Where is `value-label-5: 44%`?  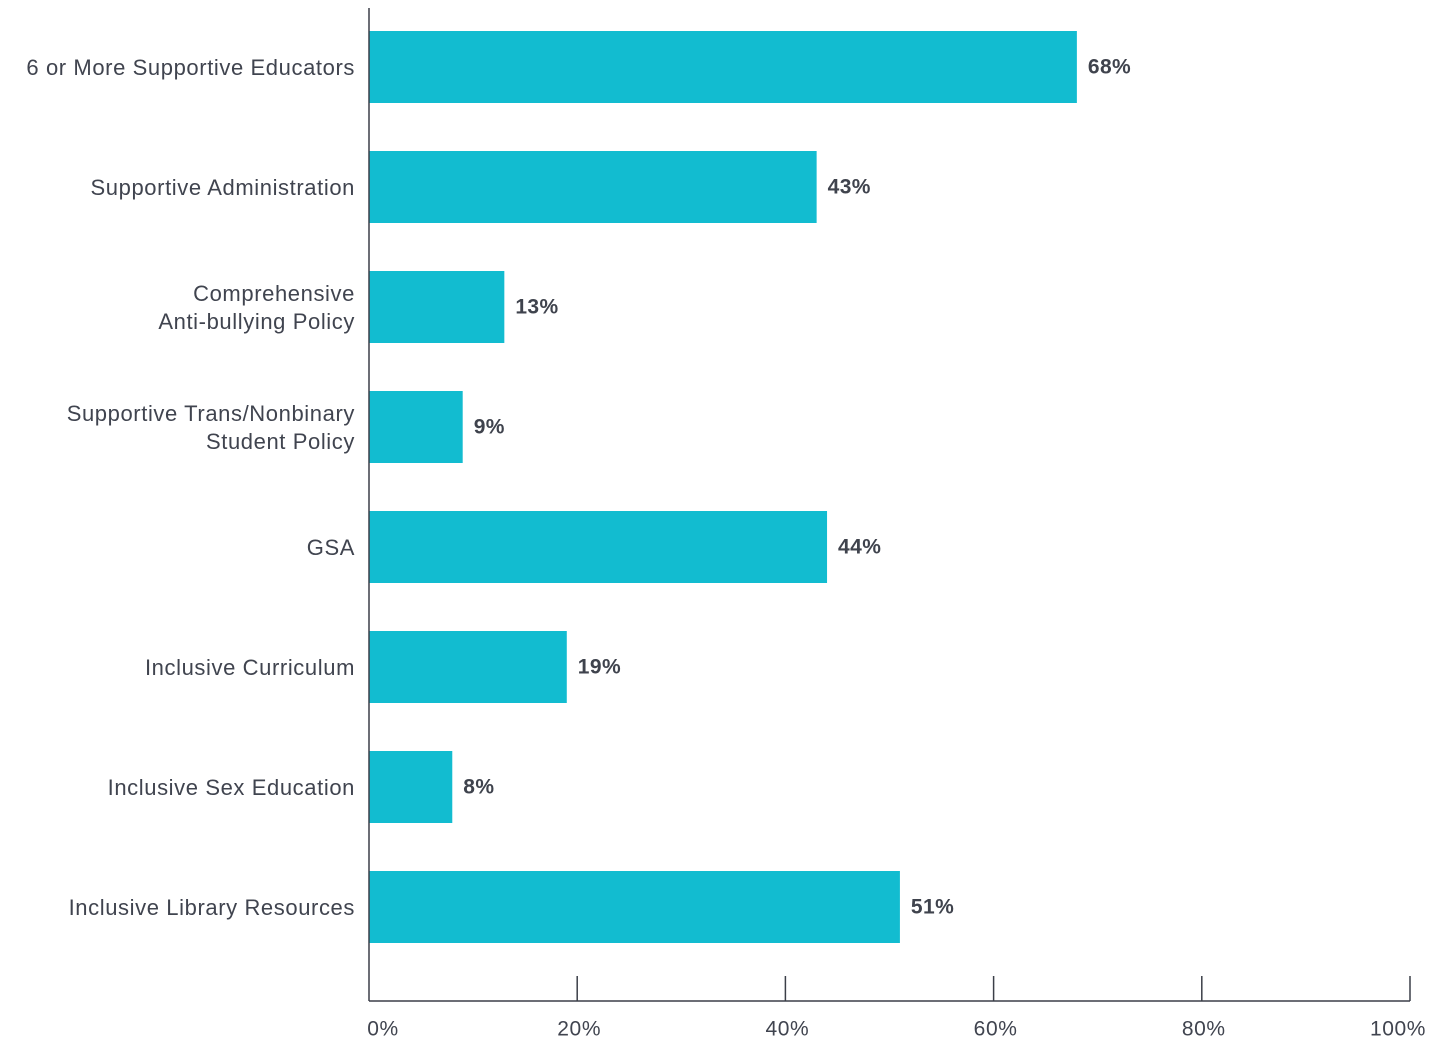
value-label-5: 44% is located at coordinates (859, 547).